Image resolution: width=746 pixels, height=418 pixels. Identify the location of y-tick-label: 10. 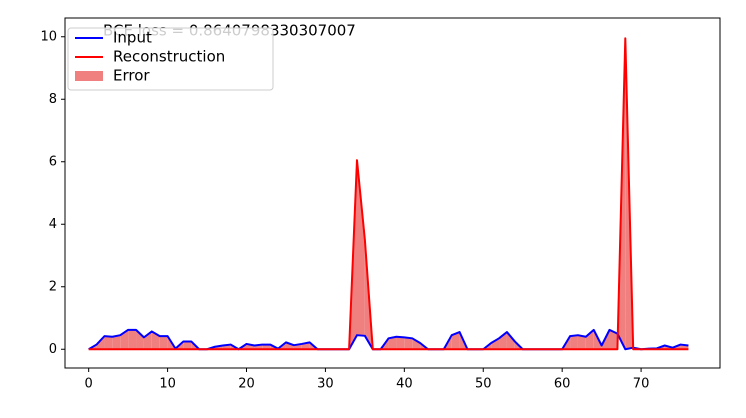
(48, 36).